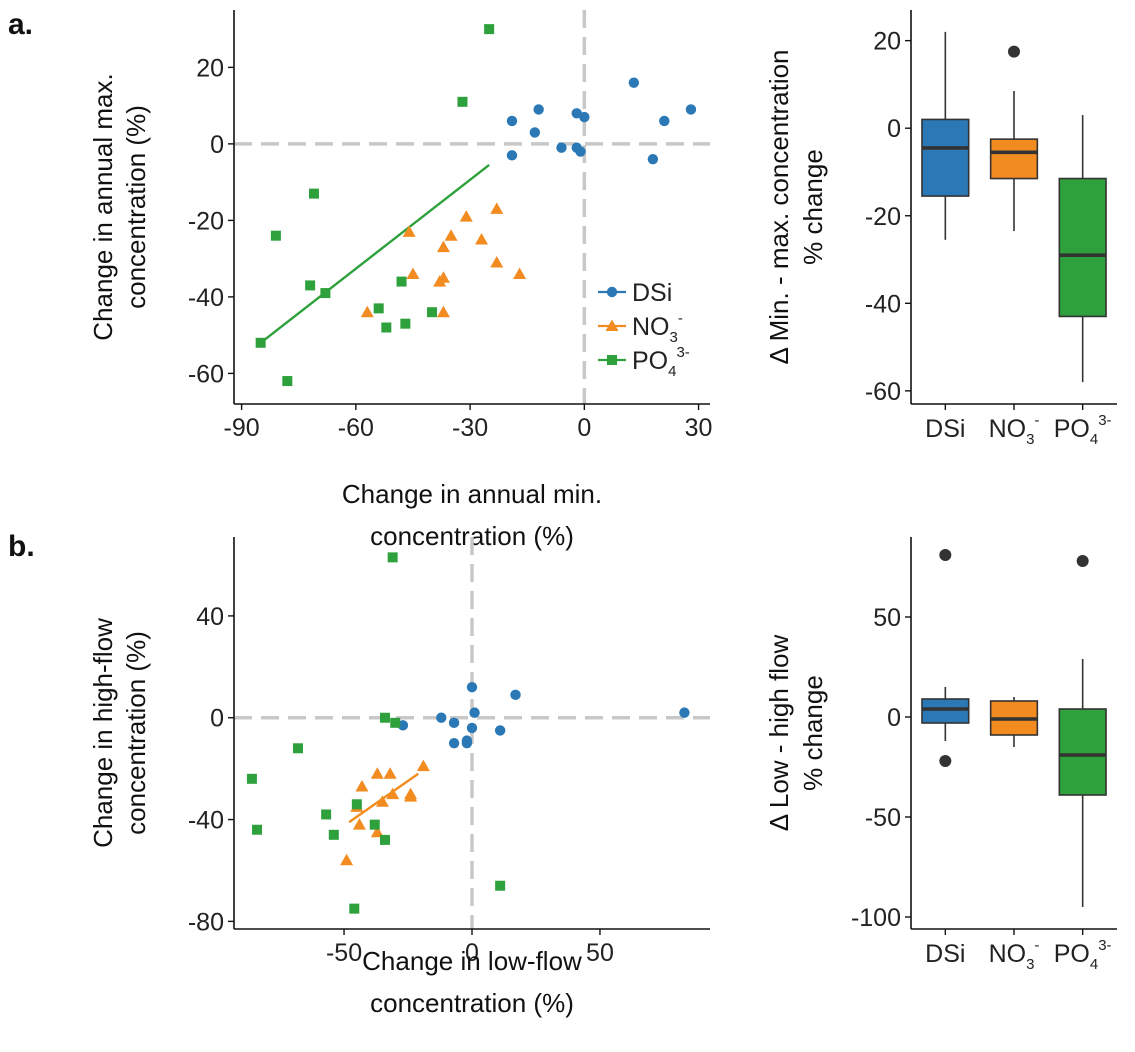 The width and height of the screenshot is (1135, 1052). I want to click on x-tick-label-dsi: DSi, so click(945, 954).